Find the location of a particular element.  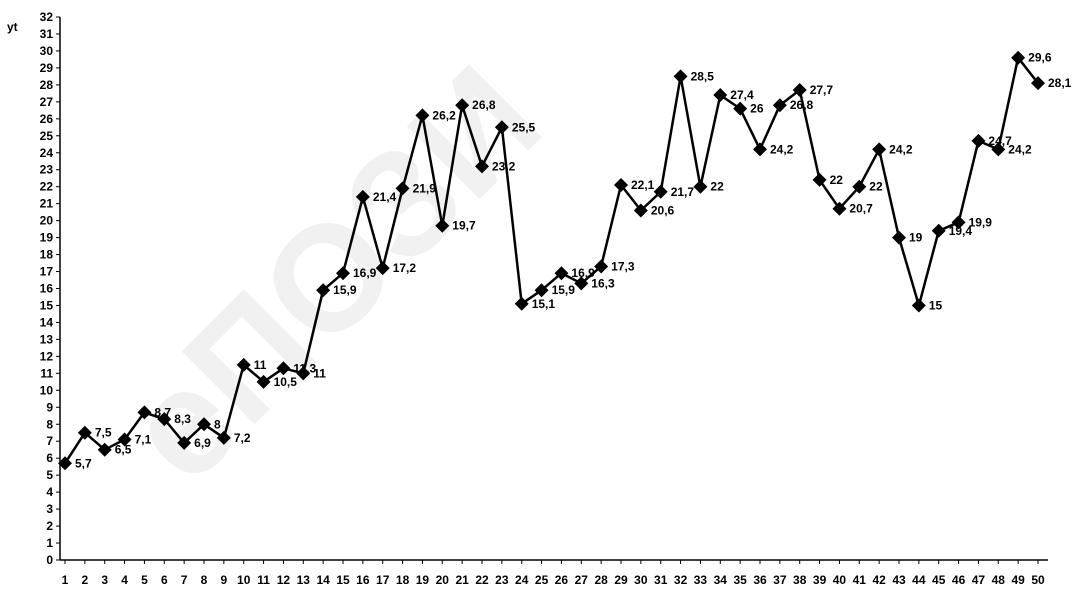

y-tick-label: 8 is located at coordinates (49, 424).